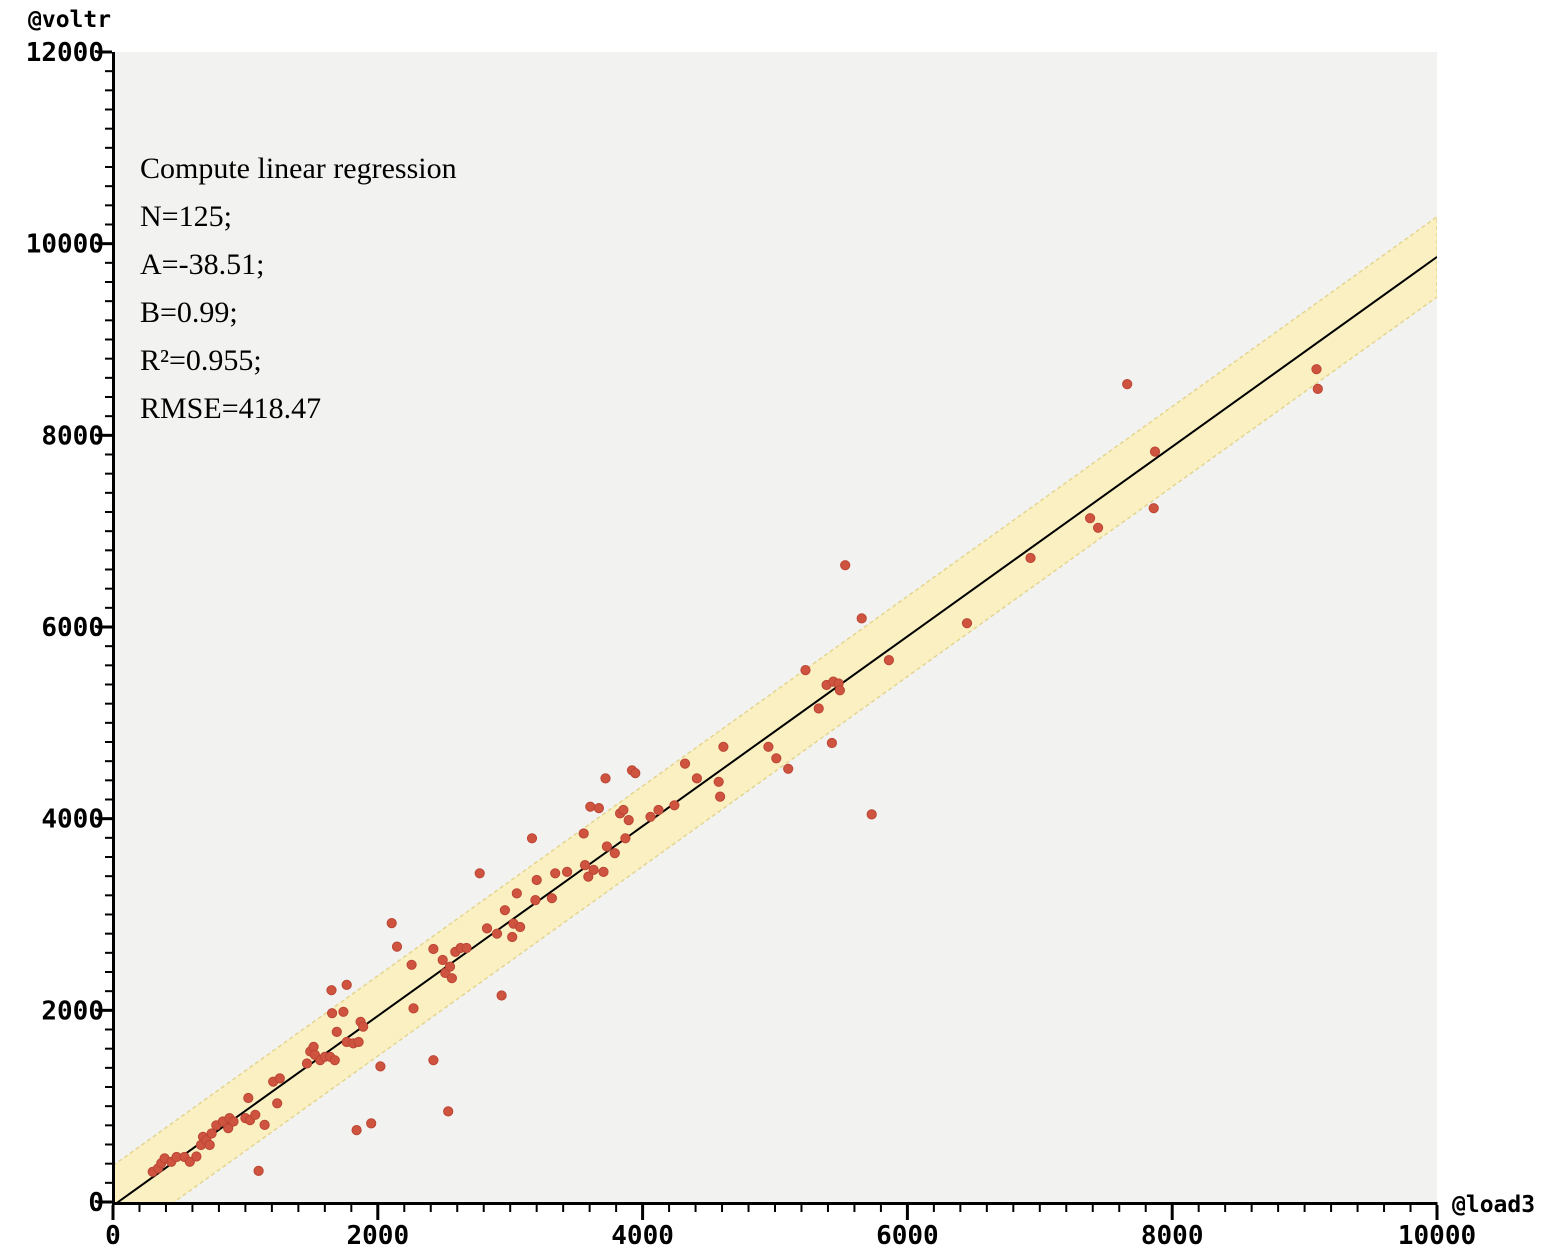 This screenshot has height=1251, width=1564. What do you see at coordinates (113, 1236) in the screenshot?
I see `x-tick-label: 0` at bounding box center [113, 1236].